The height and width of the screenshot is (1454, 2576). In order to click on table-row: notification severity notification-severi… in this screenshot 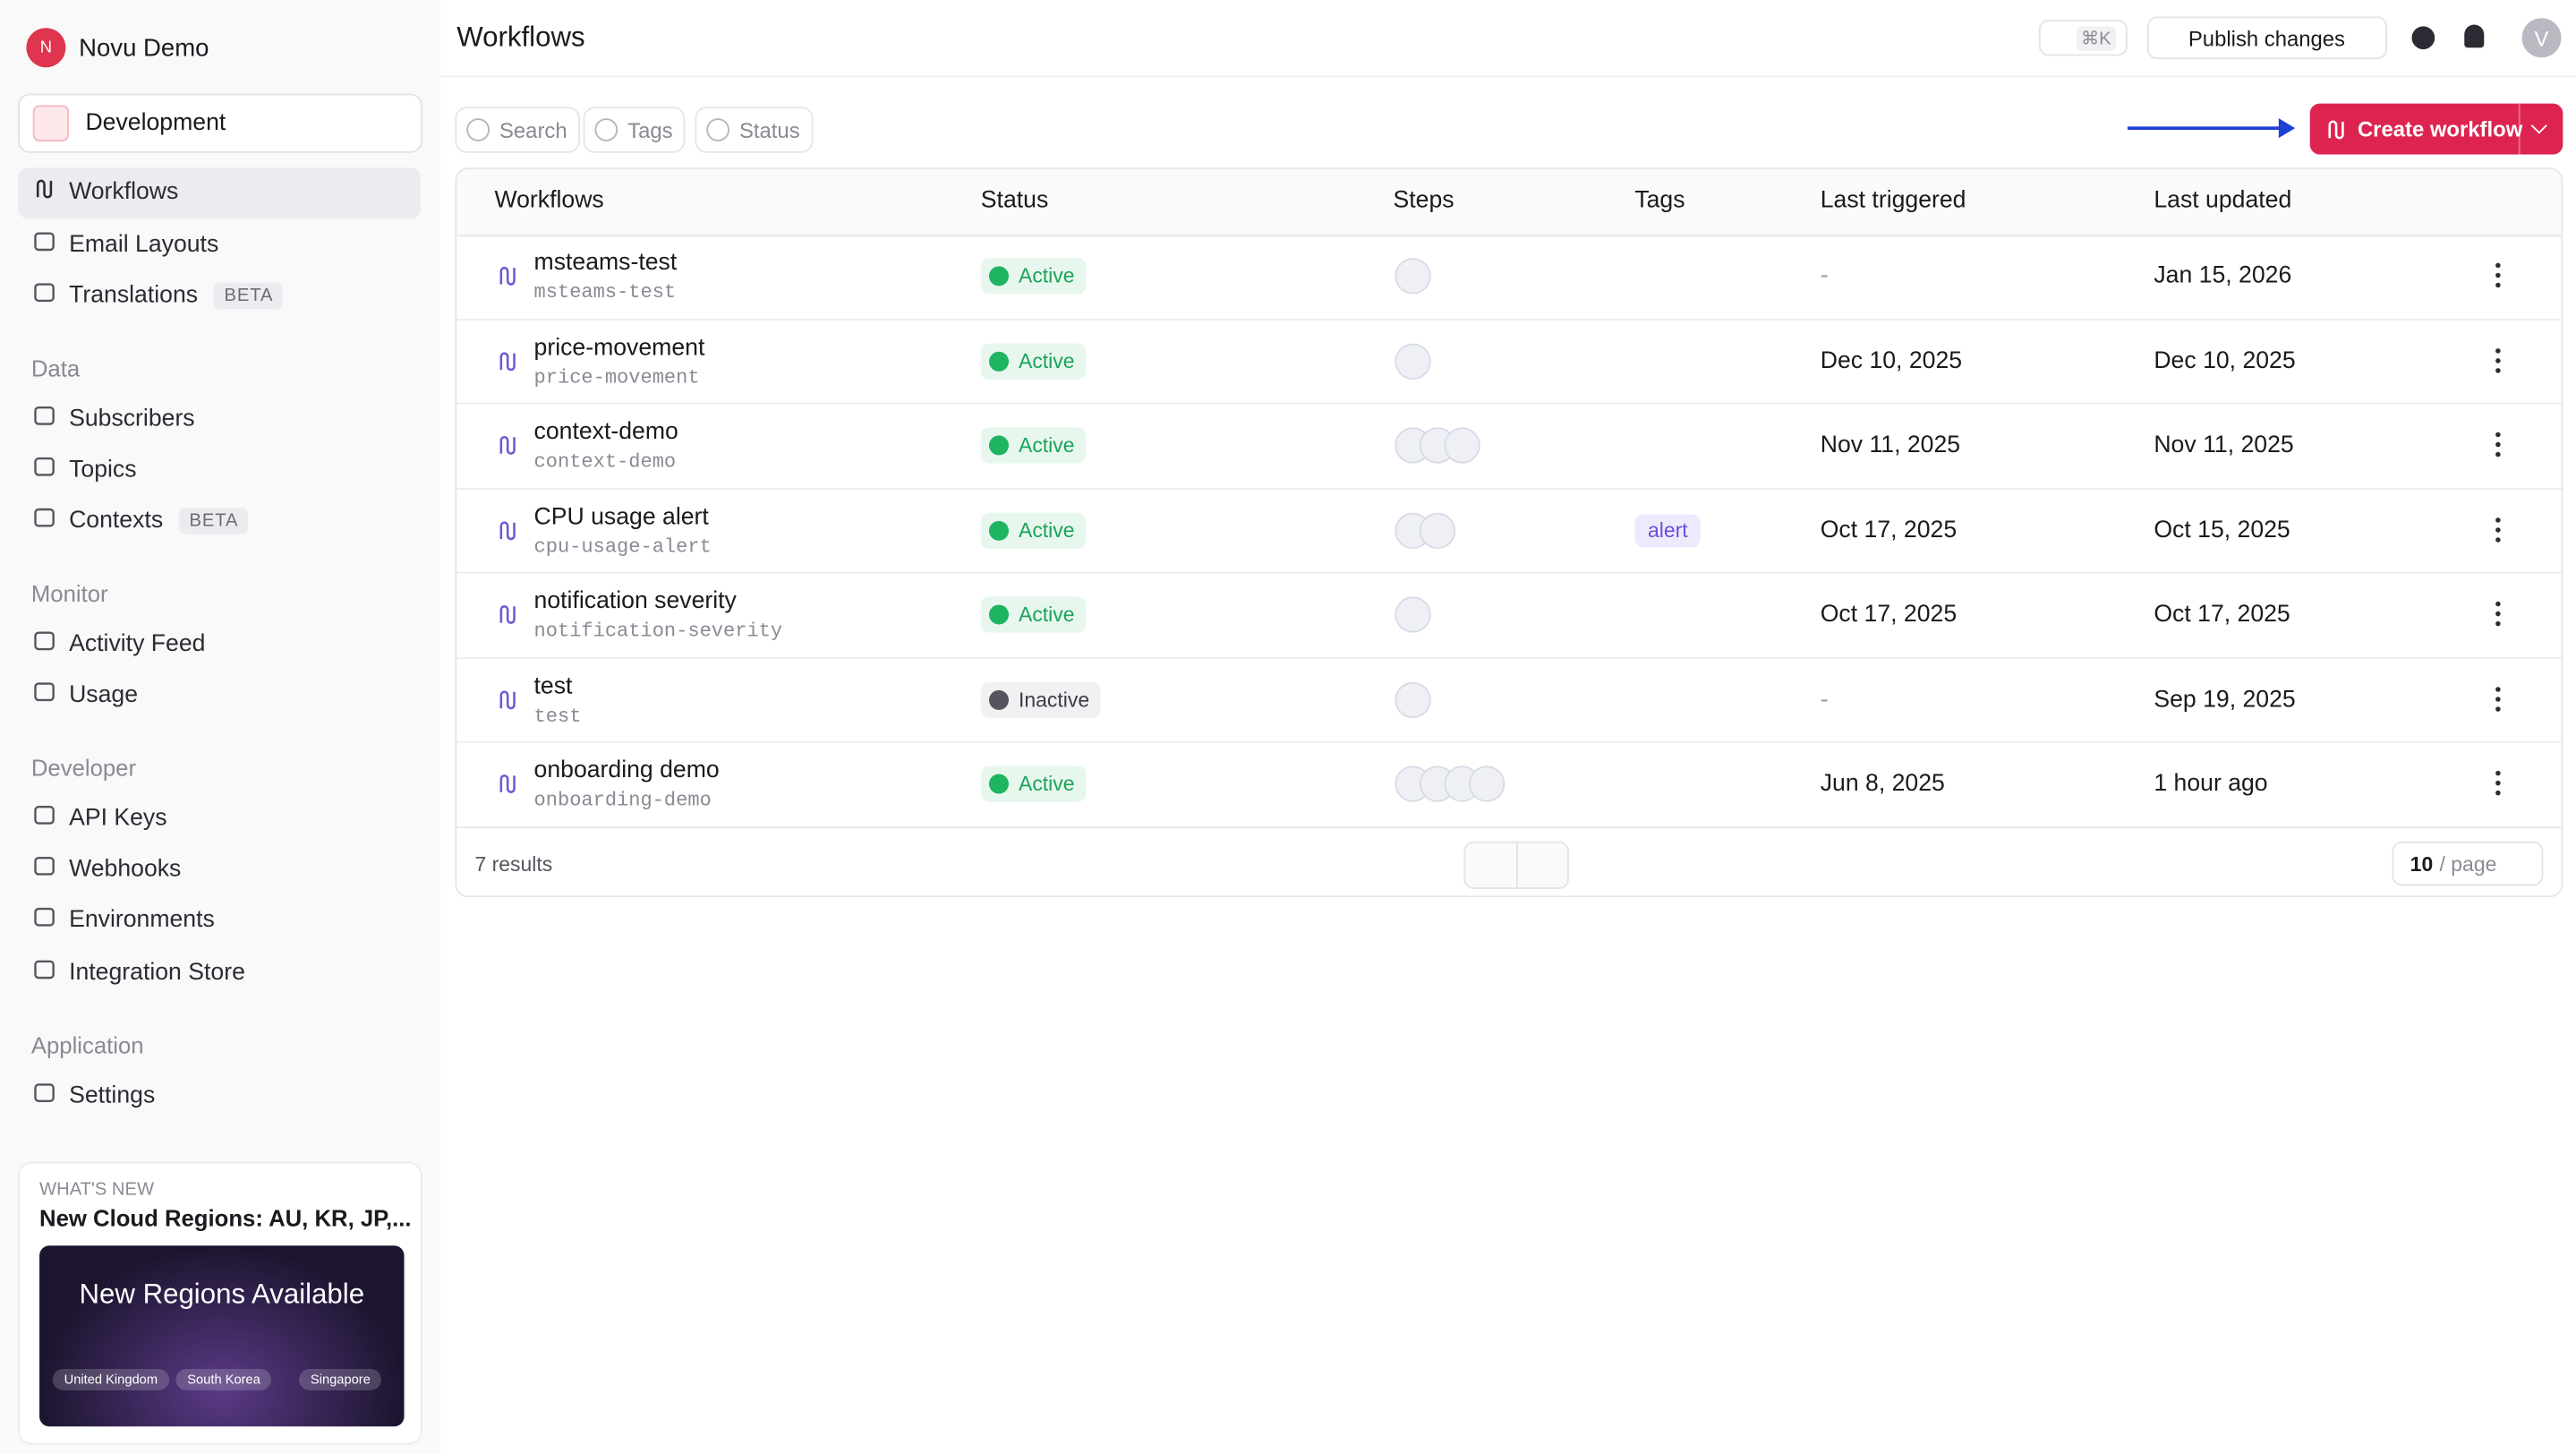, I will do `click(1509, 616)`.